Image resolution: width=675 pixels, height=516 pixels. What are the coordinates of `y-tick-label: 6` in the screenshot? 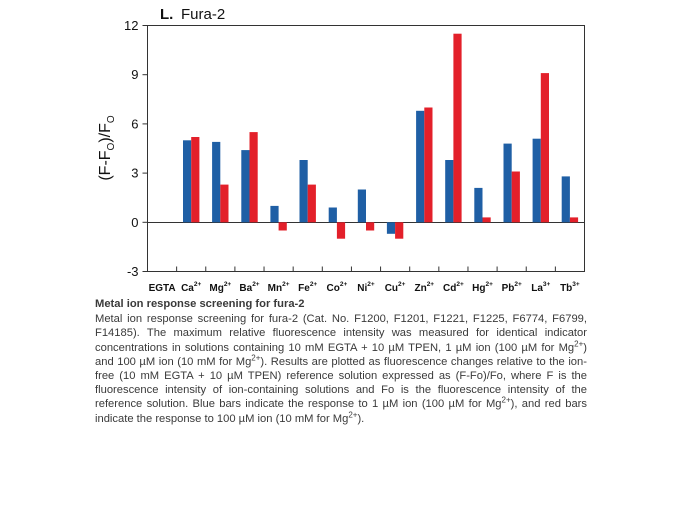 It's located at (134, 123).